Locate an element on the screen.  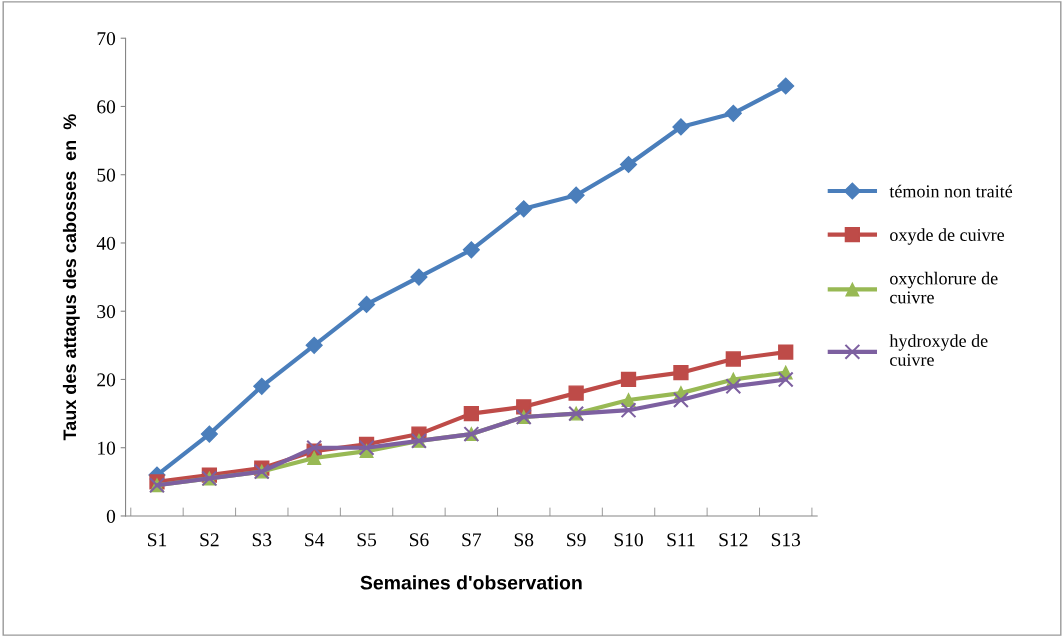
y-tick-label: 50 is located at coordinates (106, 175).